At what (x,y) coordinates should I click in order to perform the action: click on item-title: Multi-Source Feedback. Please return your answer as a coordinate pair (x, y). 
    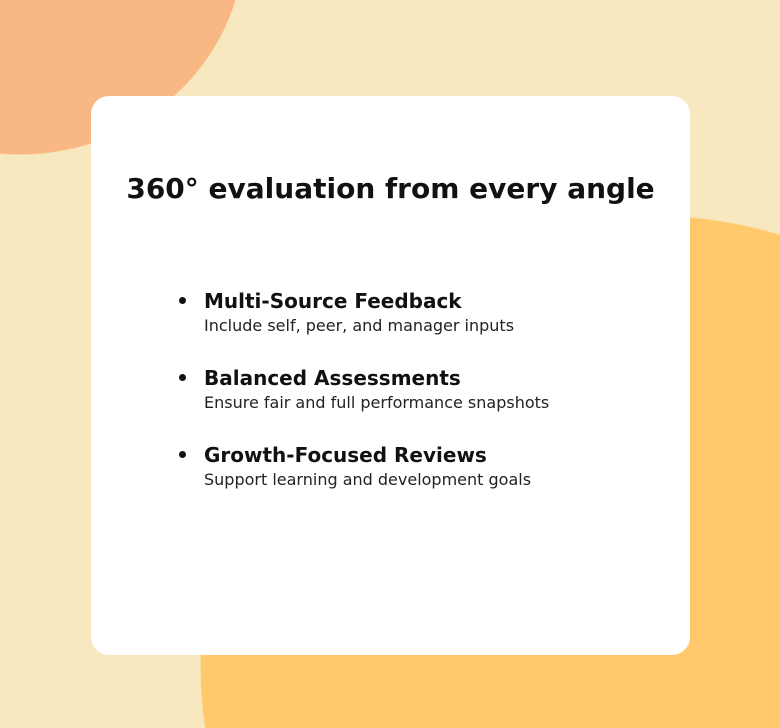
    Looking at the image, I should click on (333, 301).